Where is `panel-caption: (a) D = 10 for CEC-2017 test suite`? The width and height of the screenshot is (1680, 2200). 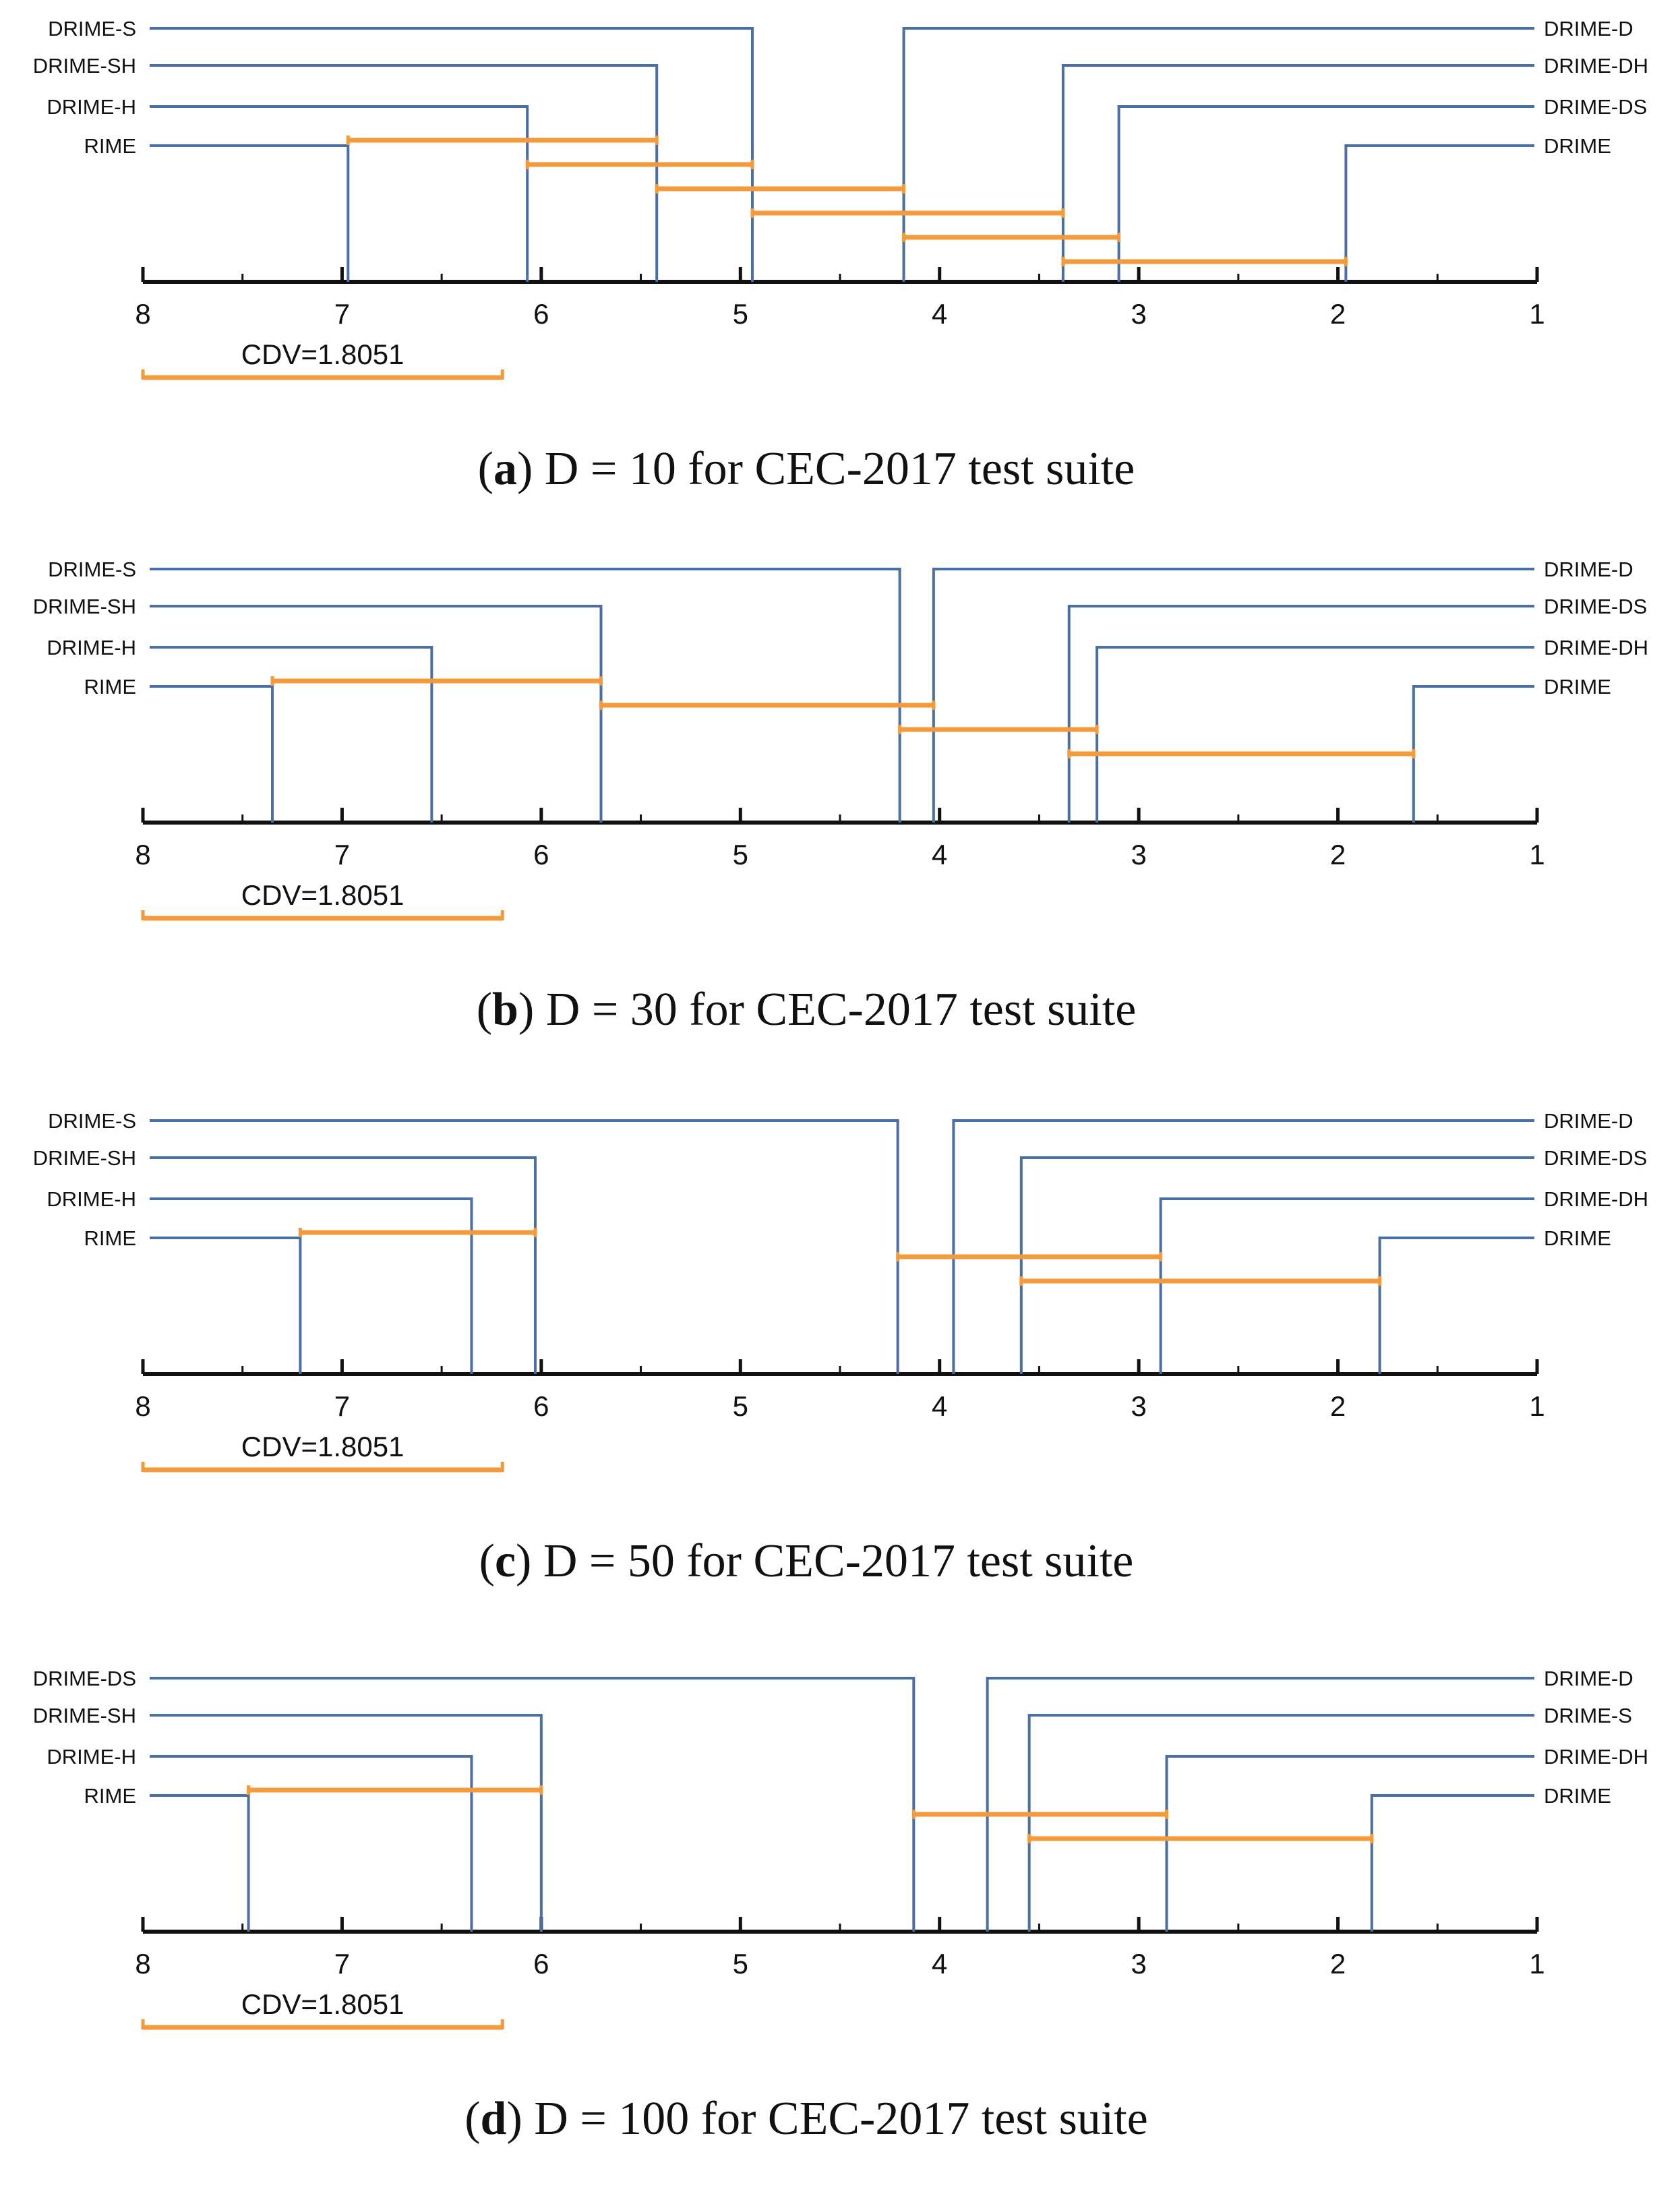 panel-caption: (a) D = 10 for CEC-2017 test suite is located at coordinates (806, 469).